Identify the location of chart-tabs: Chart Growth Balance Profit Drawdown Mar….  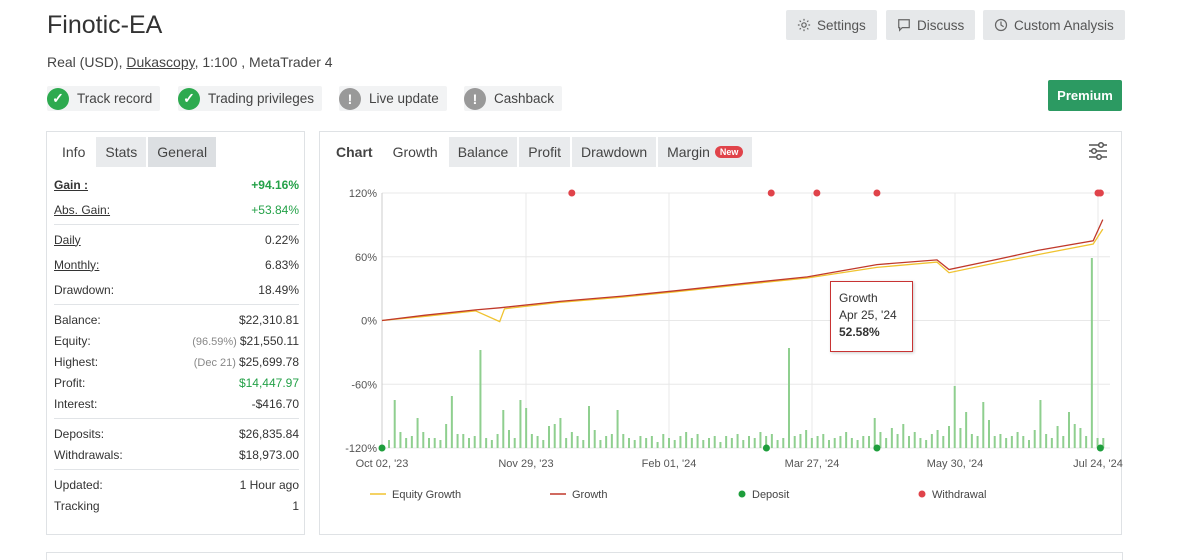
(720, 149).